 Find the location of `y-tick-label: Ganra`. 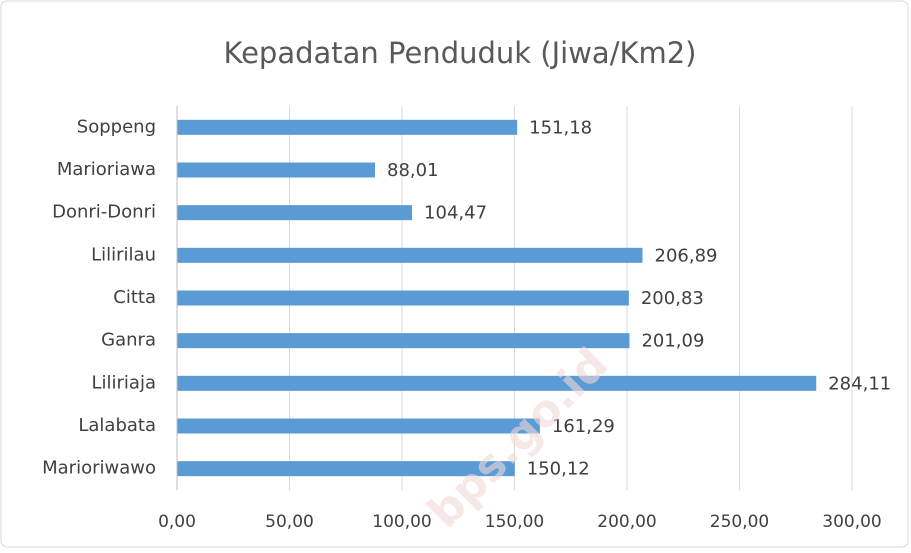

y-tick-label: Ganra is located at coordinates (128, 340).